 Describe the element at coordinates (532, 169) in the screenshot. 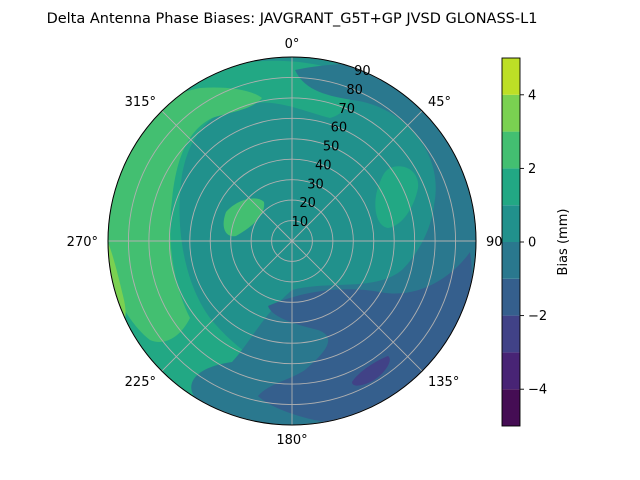

I see `colorbar-tick-label: 2` at that location.